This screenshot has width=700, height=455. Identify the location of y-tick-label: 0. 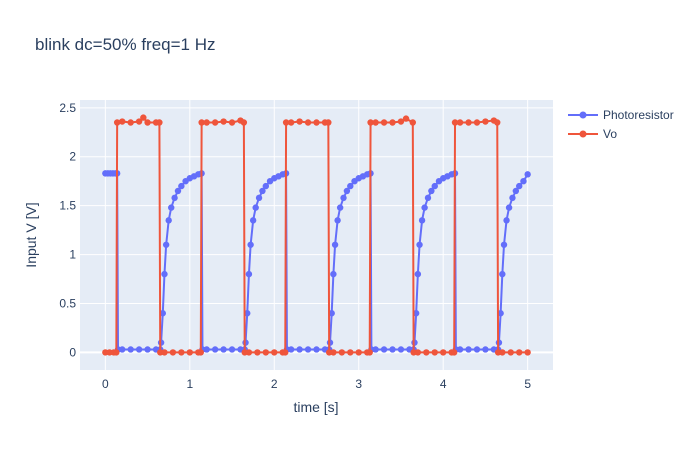
(72, 352).